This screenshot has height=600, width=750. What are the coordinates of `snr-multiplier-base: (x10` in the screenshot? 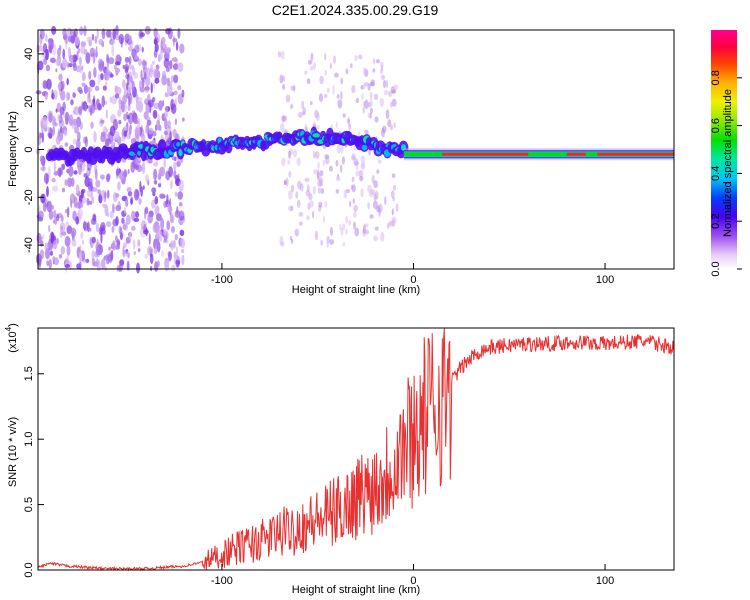 It's located at (13, 341).